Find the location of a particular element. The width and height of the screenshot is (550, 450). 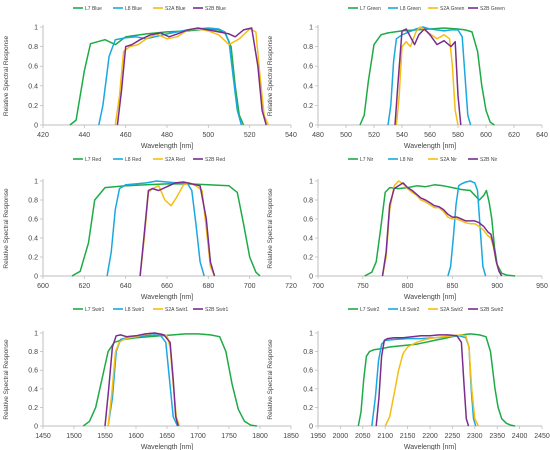

series-line-l8-swir1 is located at coordinates (143, 380).